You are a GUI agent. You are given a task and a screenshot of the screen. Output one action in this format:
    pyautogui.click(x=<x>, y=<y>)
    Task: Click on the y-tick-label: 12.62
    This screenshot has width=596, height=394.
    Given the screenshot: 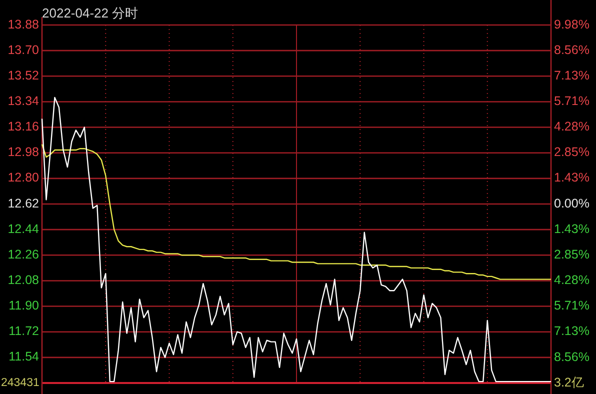 What is the action you would take?
    pyautogui.click(x=24, y=203)
    